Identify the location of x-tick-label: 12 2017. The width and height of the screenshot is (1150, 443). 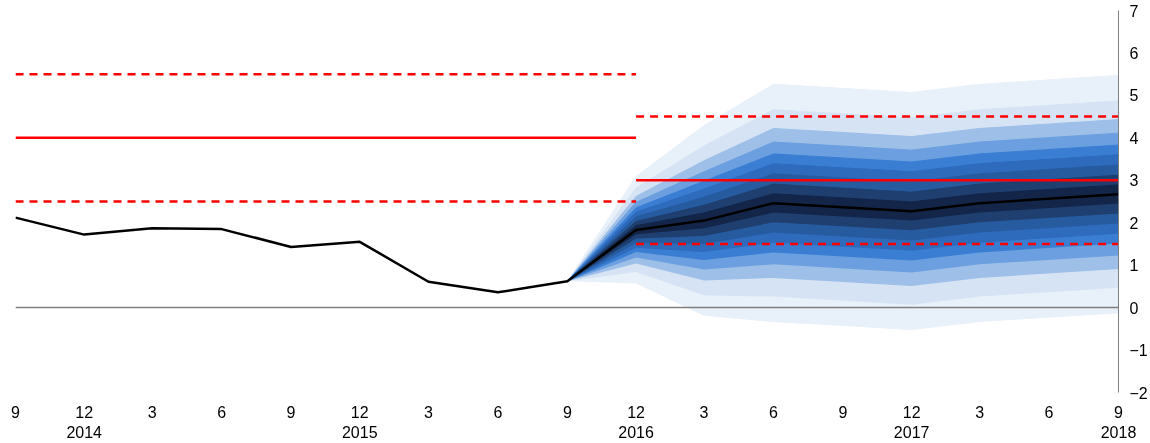
(911, 422).